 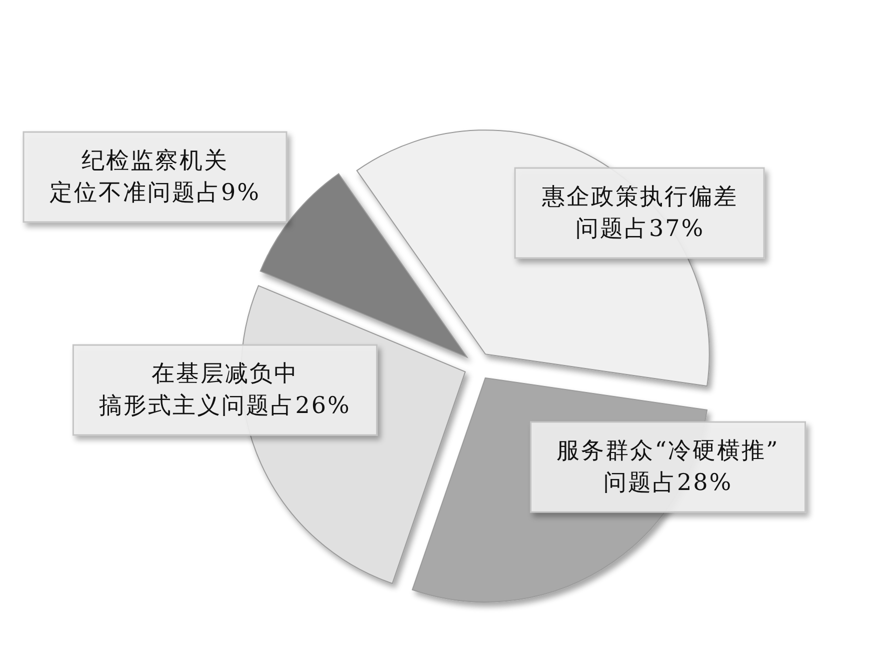 I want to click on slice-label: 在基层减负中搞形式主义问题占26%, so click(x=225, y=390).